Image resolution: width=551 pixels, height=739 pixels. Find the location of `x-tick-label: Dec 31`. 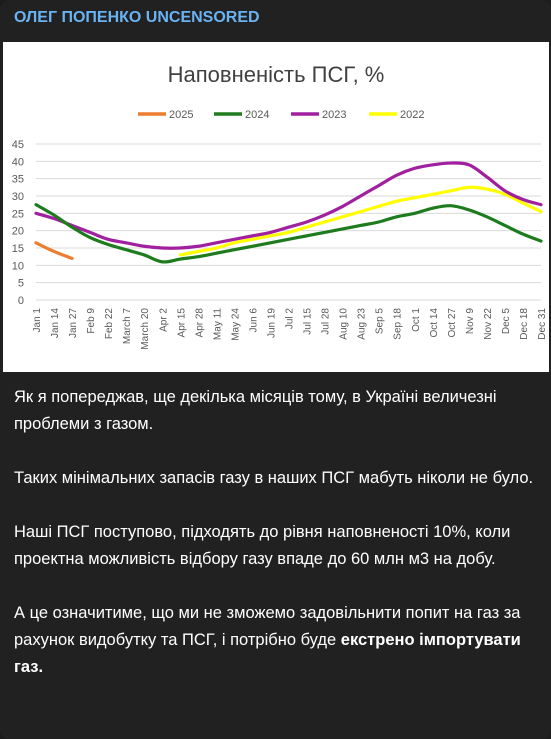

x-tick-label: Dec 31 is located at coordinates (542, 324).